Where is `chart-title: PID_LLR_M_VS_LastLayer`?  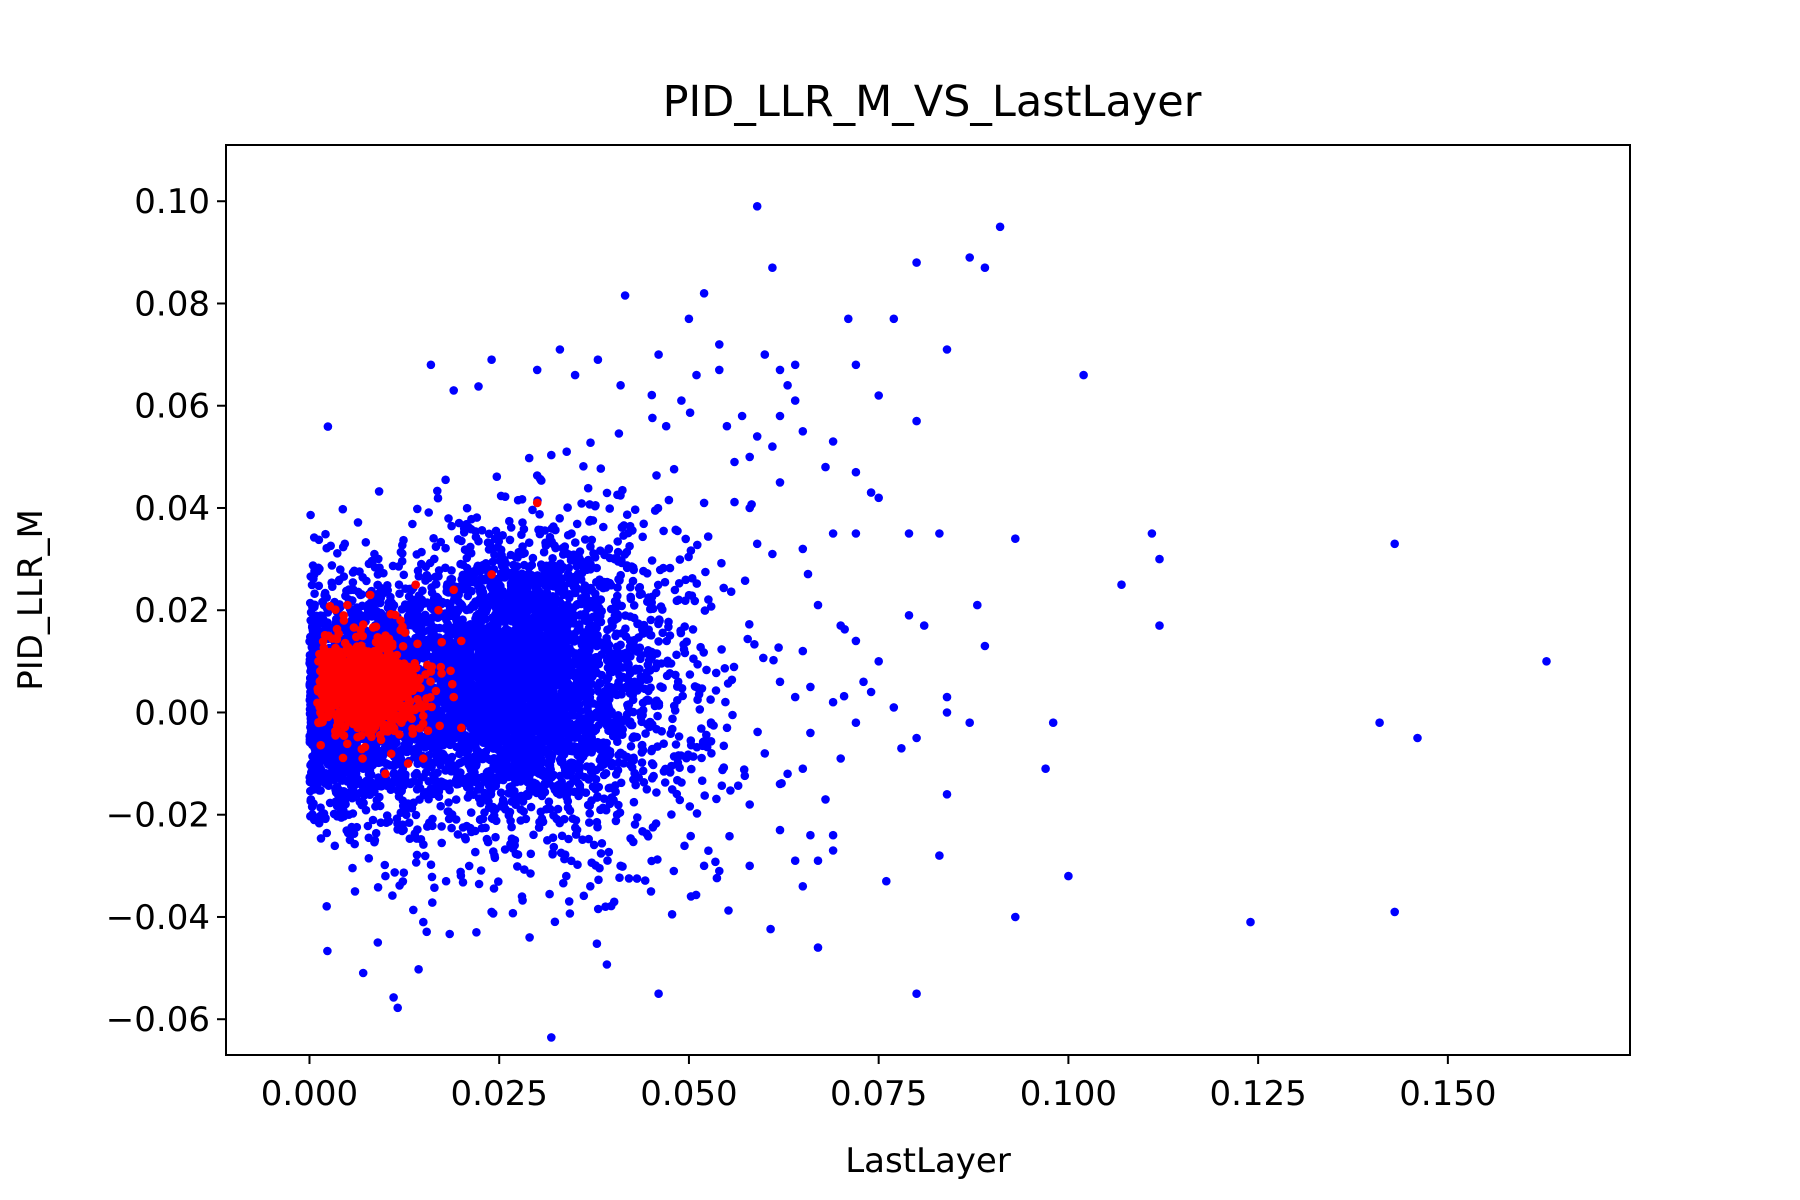 chart-title: PID_LLR_M_VS_LastLayer is located at coordinates (932, 102).